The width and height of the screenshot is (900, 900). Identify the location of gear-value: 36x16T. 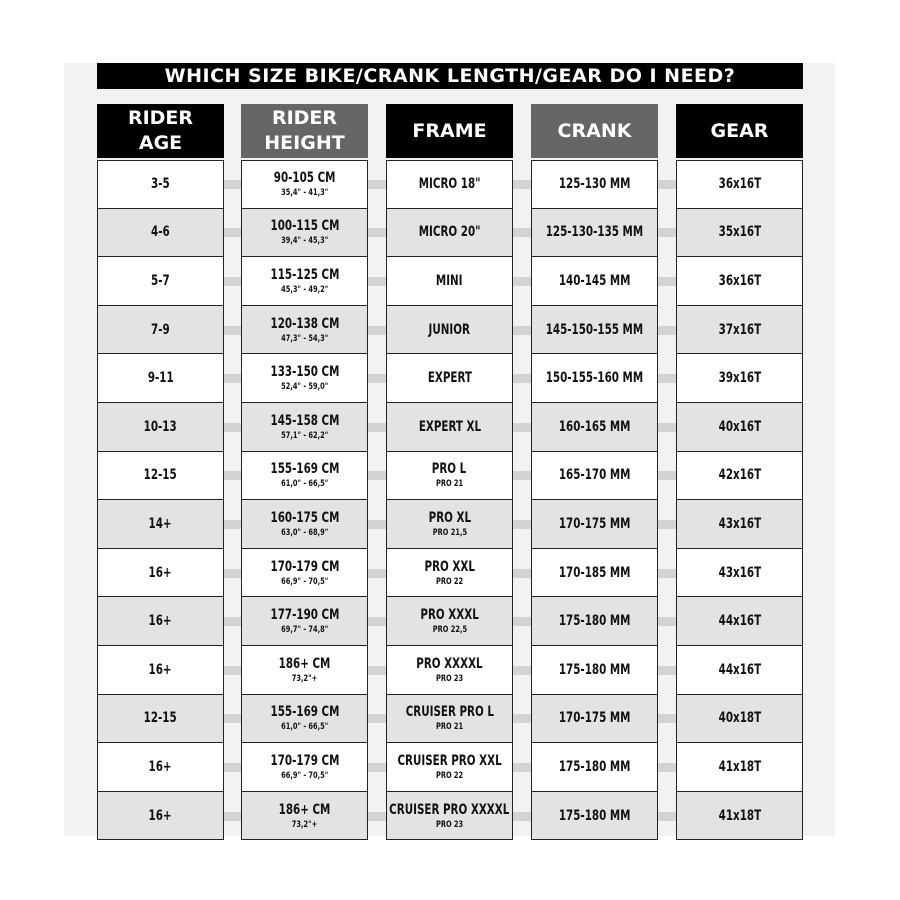
(739, 184).